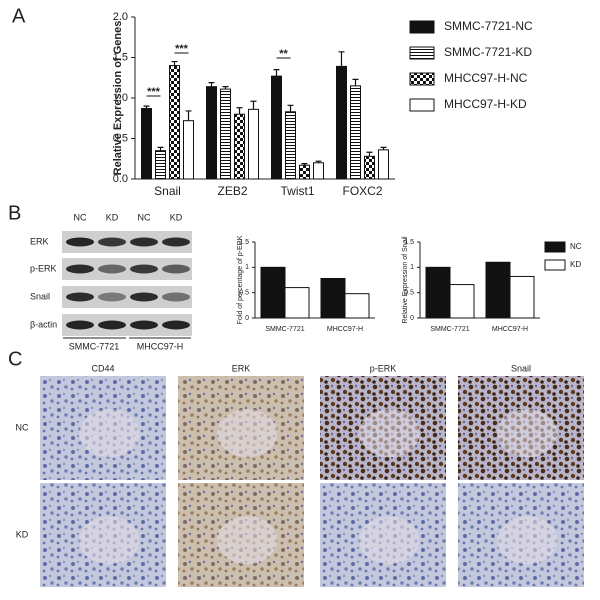 Image resolution: width=600 pixels, height=600 pixels. What do you see at coordinates (405, 280) in the screenshot?
I see `y-axis-title: Relative Expression of Snail` at bounding box center [405, 280].